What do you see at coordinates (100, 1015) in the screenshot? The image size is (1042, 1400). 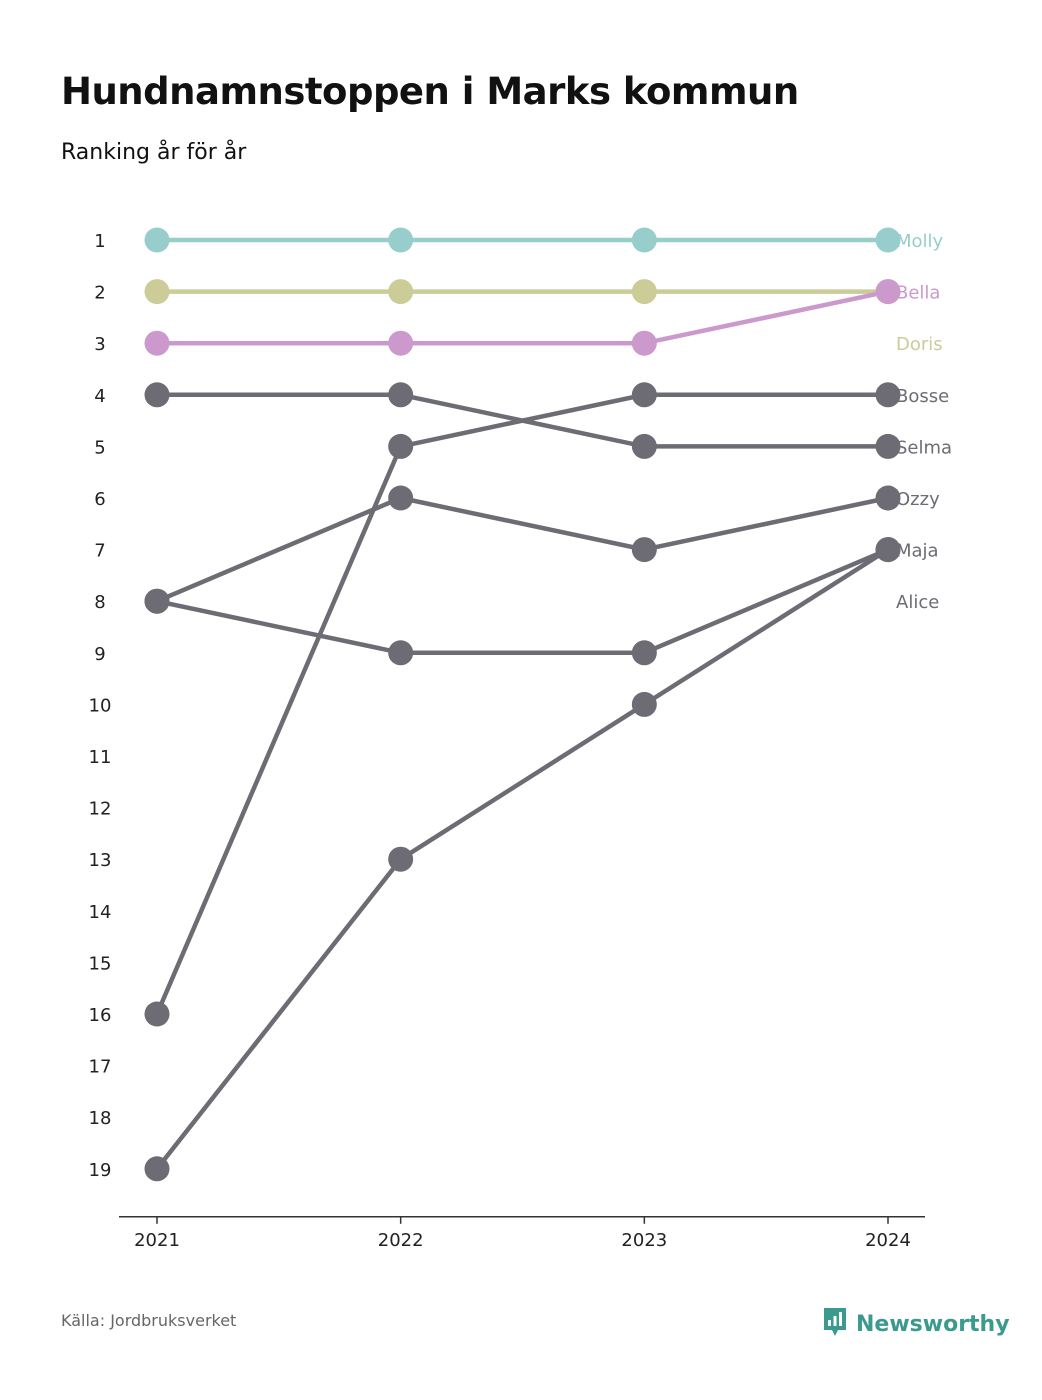 I see `y-tick-label: 16` at bounding box center [100, 1015].